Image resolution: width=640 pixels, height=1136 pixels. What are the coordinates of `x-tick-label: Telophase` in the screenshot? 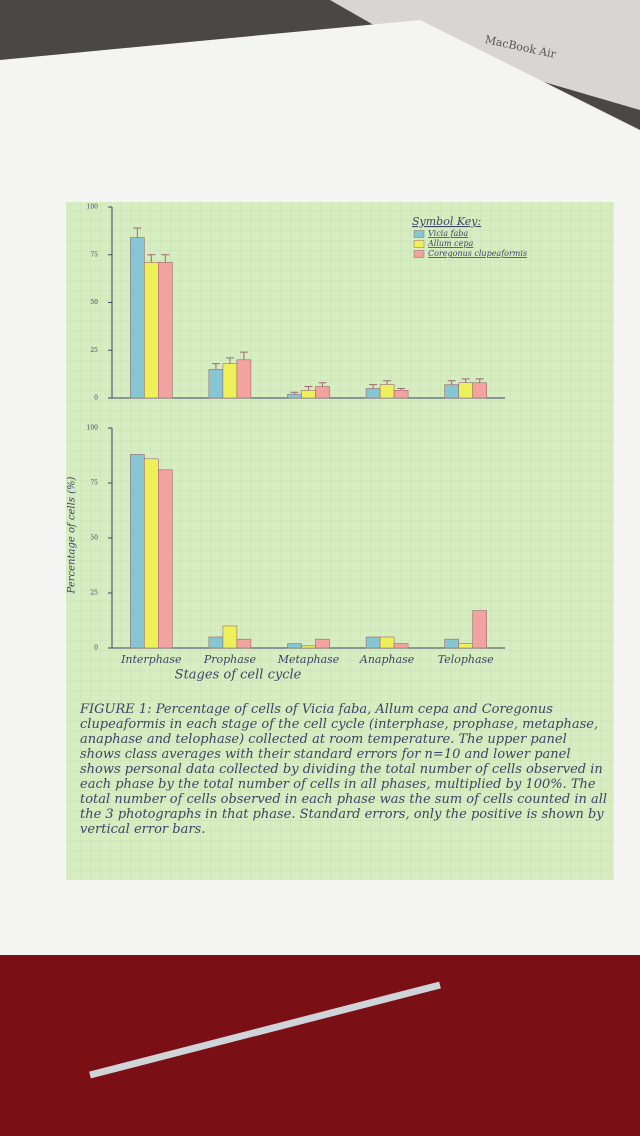 It's located at (466, 659).